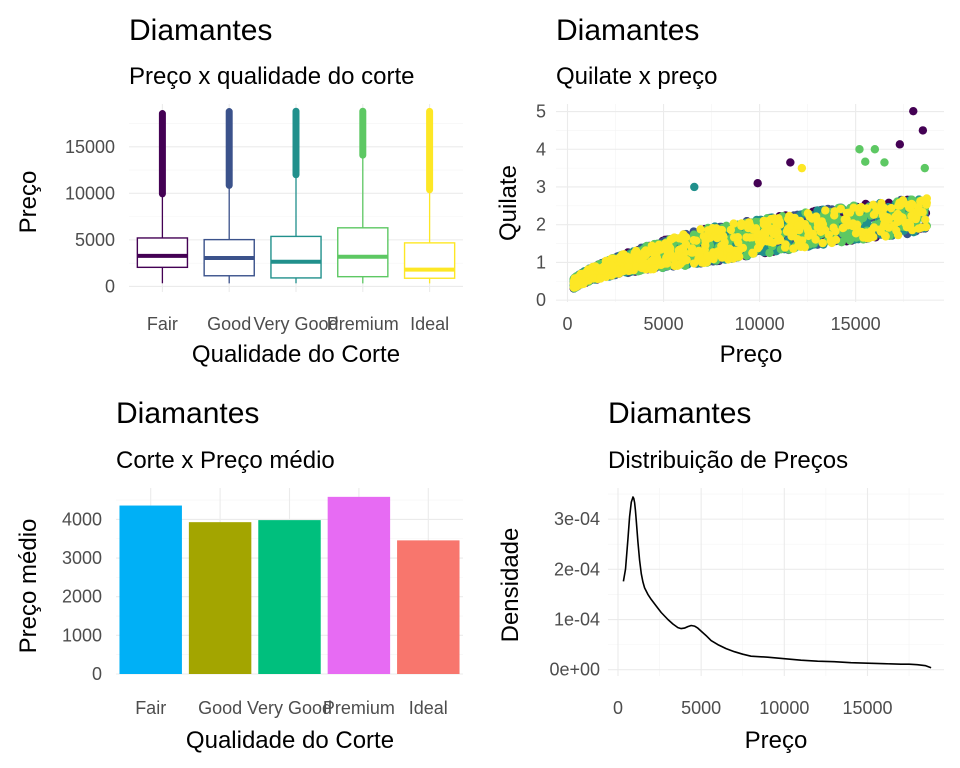  Describe the element at coordinates (508, 203) in the screenshot. I see `scatter-y-axis-title: Quilate` at that location.